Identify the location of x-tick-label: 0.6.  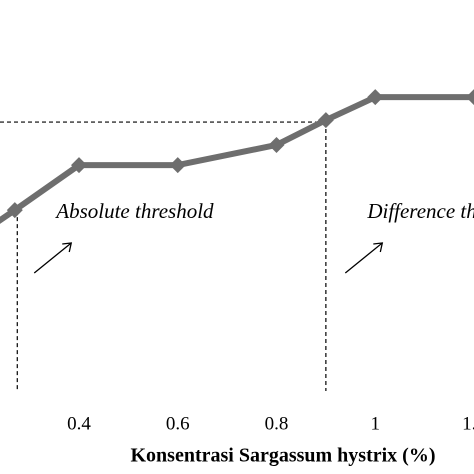
(178, 423).